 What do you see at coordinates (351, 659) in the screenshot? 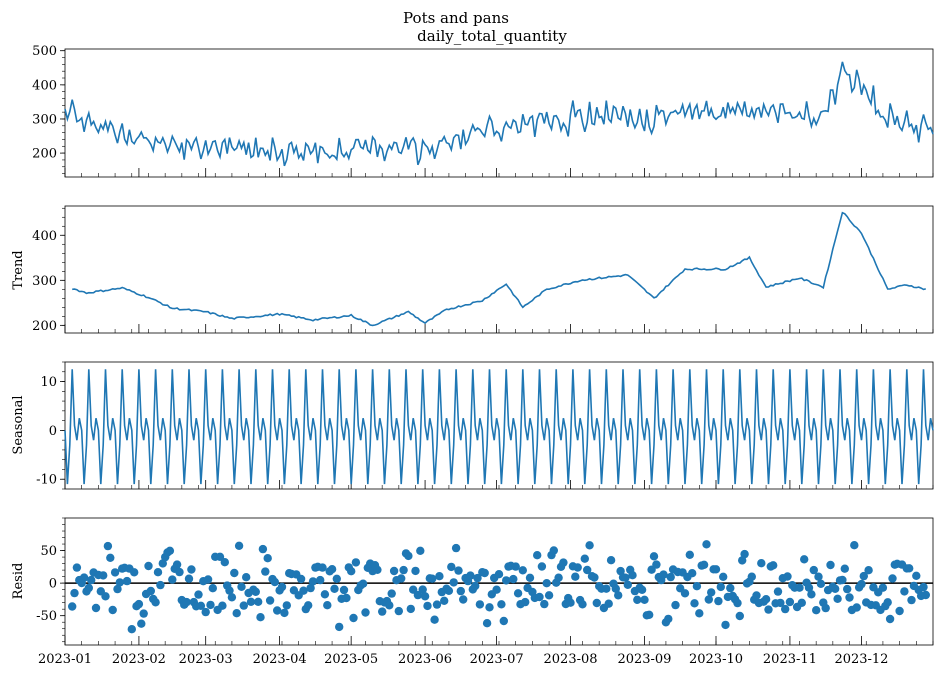
I see `xtick-label: 2023-05` at bounding box center [351, 659].